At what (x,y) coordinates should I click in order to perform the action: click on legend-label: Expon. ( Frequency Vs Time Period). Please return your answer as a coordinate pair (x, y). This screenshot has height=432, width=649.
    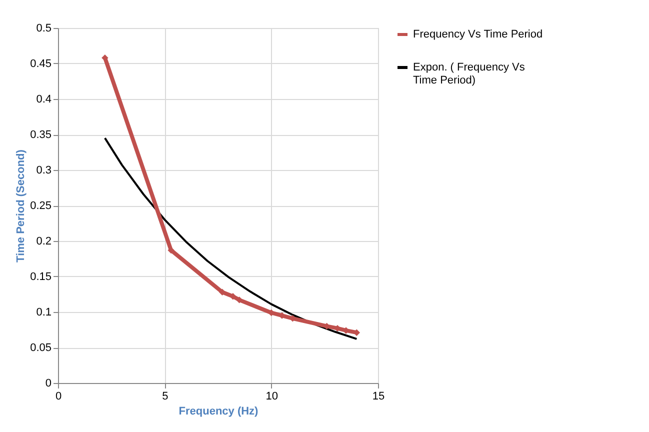
    Looking at the image, I should click on (469, 74).